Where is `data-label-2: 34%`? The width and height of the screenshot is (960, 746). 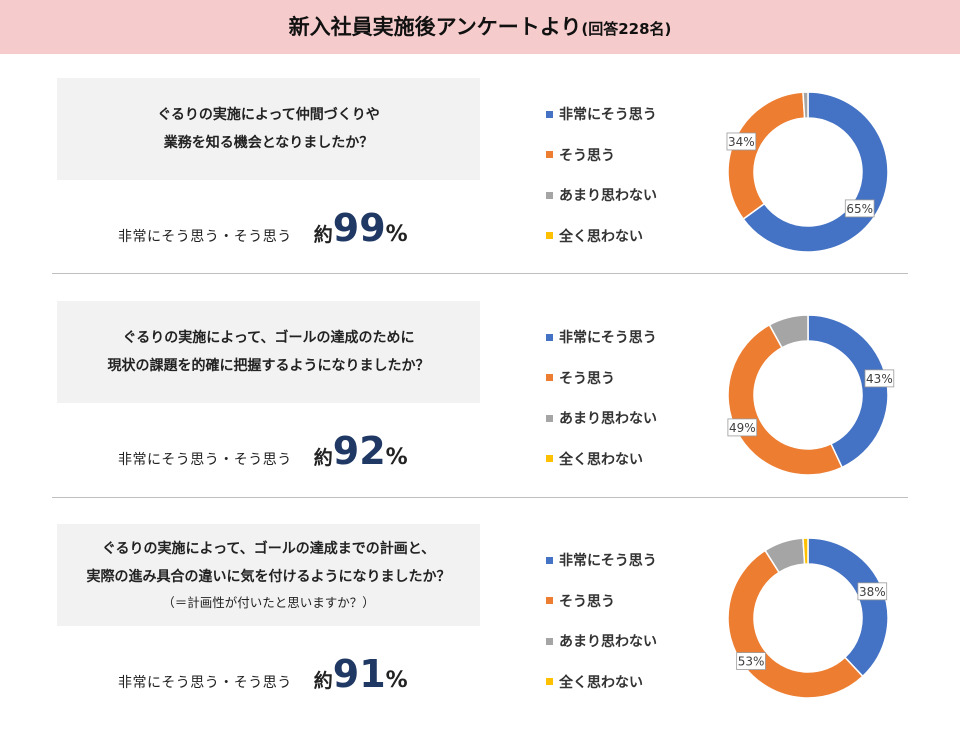 data-label-2: 34% is located at coordinates (741, 141).